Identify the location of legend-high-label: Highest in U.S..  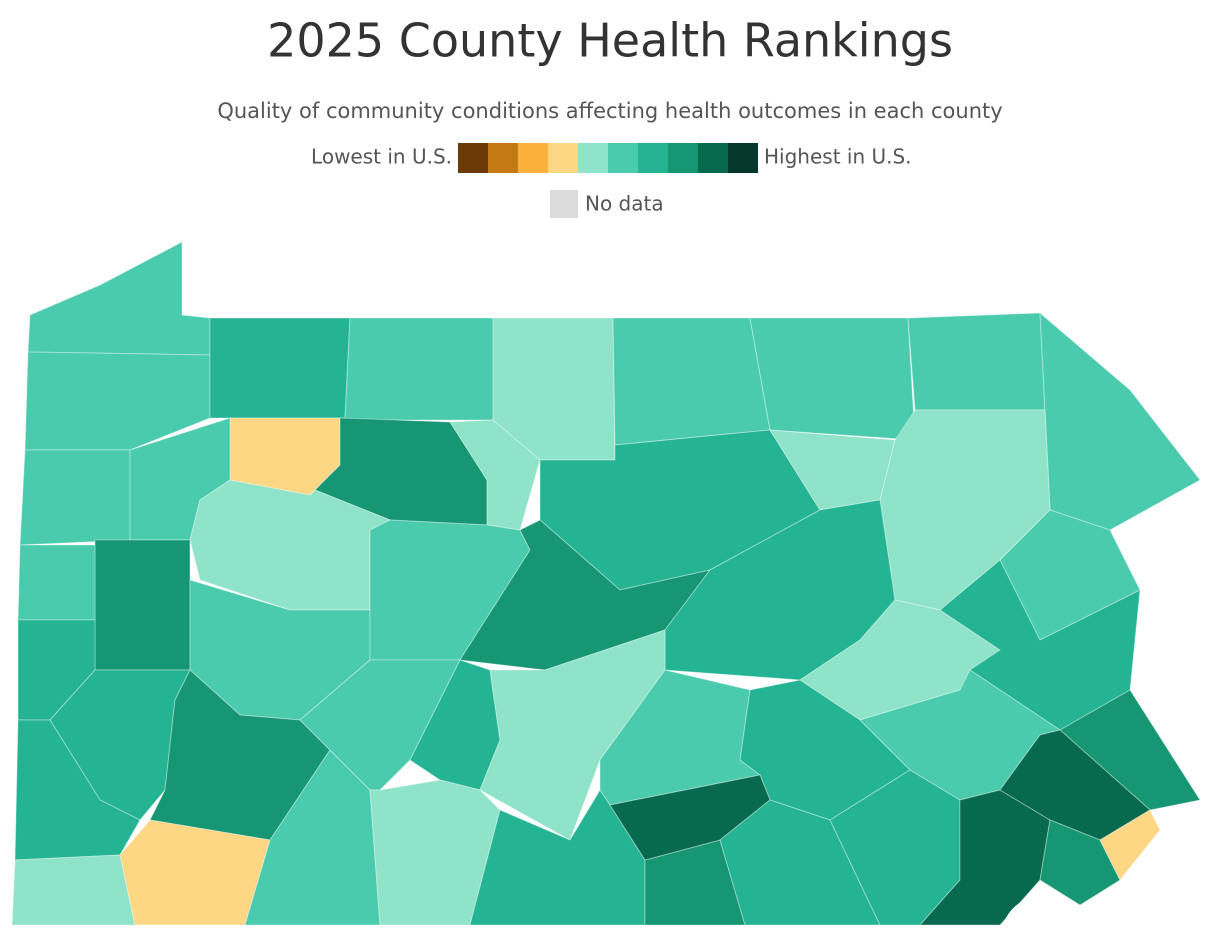
(838, 157).